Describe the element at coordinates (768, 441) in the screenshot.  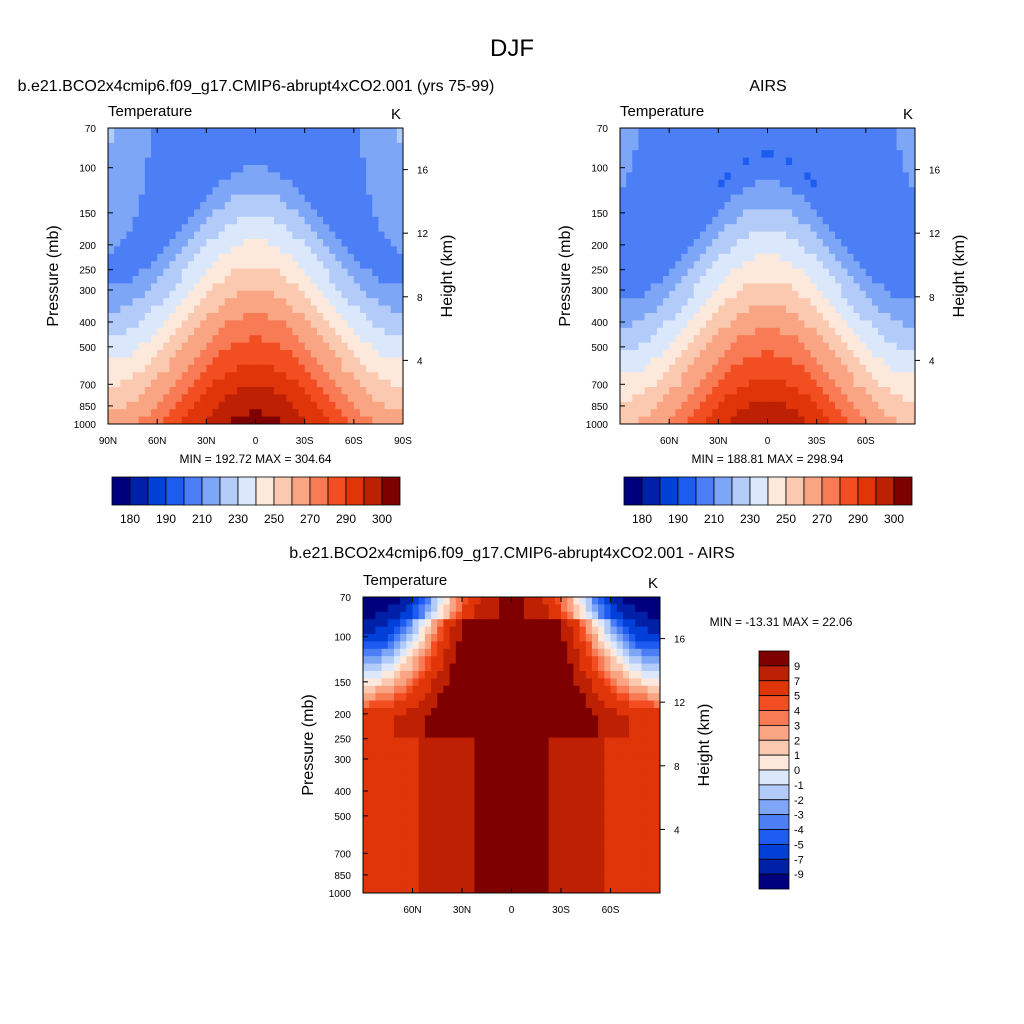
I see `x-tick-label: 0` at that location.